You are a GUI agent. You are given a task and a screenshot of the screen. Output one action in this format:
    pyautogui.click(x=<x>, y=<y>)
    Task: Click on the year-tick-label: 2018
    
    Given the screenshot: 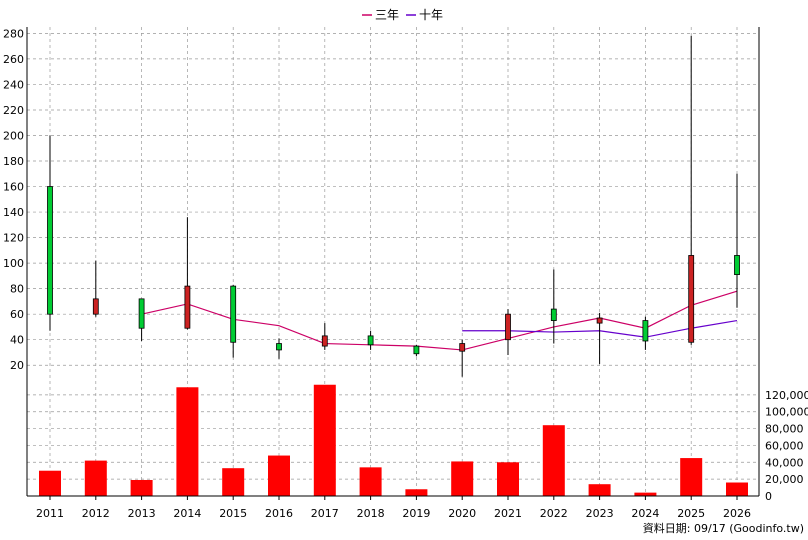 What is the action you would take?
    pyautogui.click(x=371, y=513)
    